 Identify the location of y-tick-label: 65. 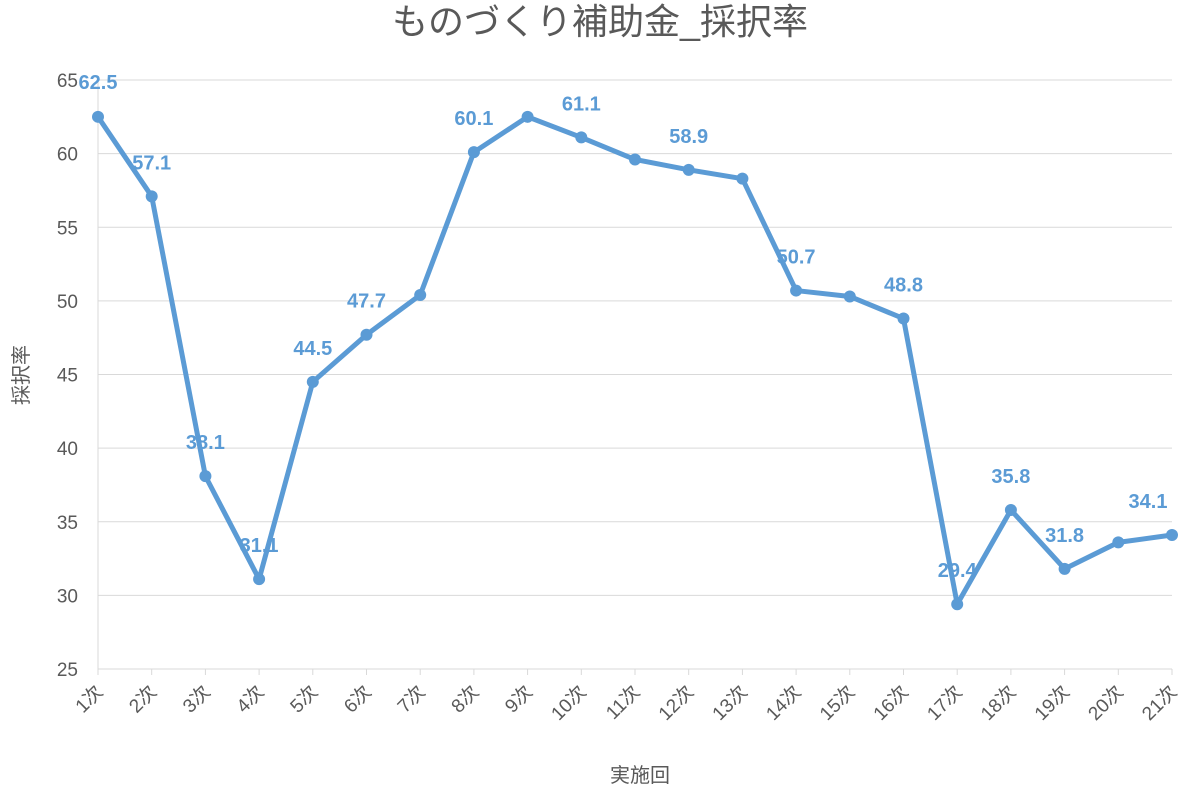
(67, 81).